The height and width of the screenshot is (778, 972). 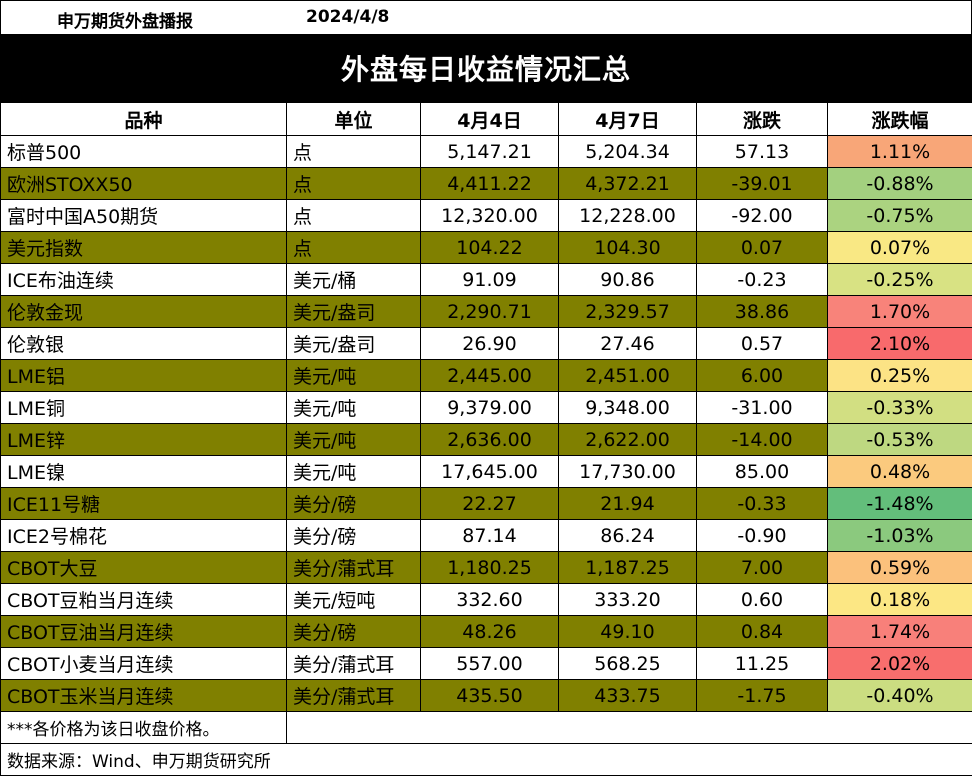 What do you see at coordinates (629, 727) in the screenshot?
I see `note-filler` at bounding box center [629, 727].